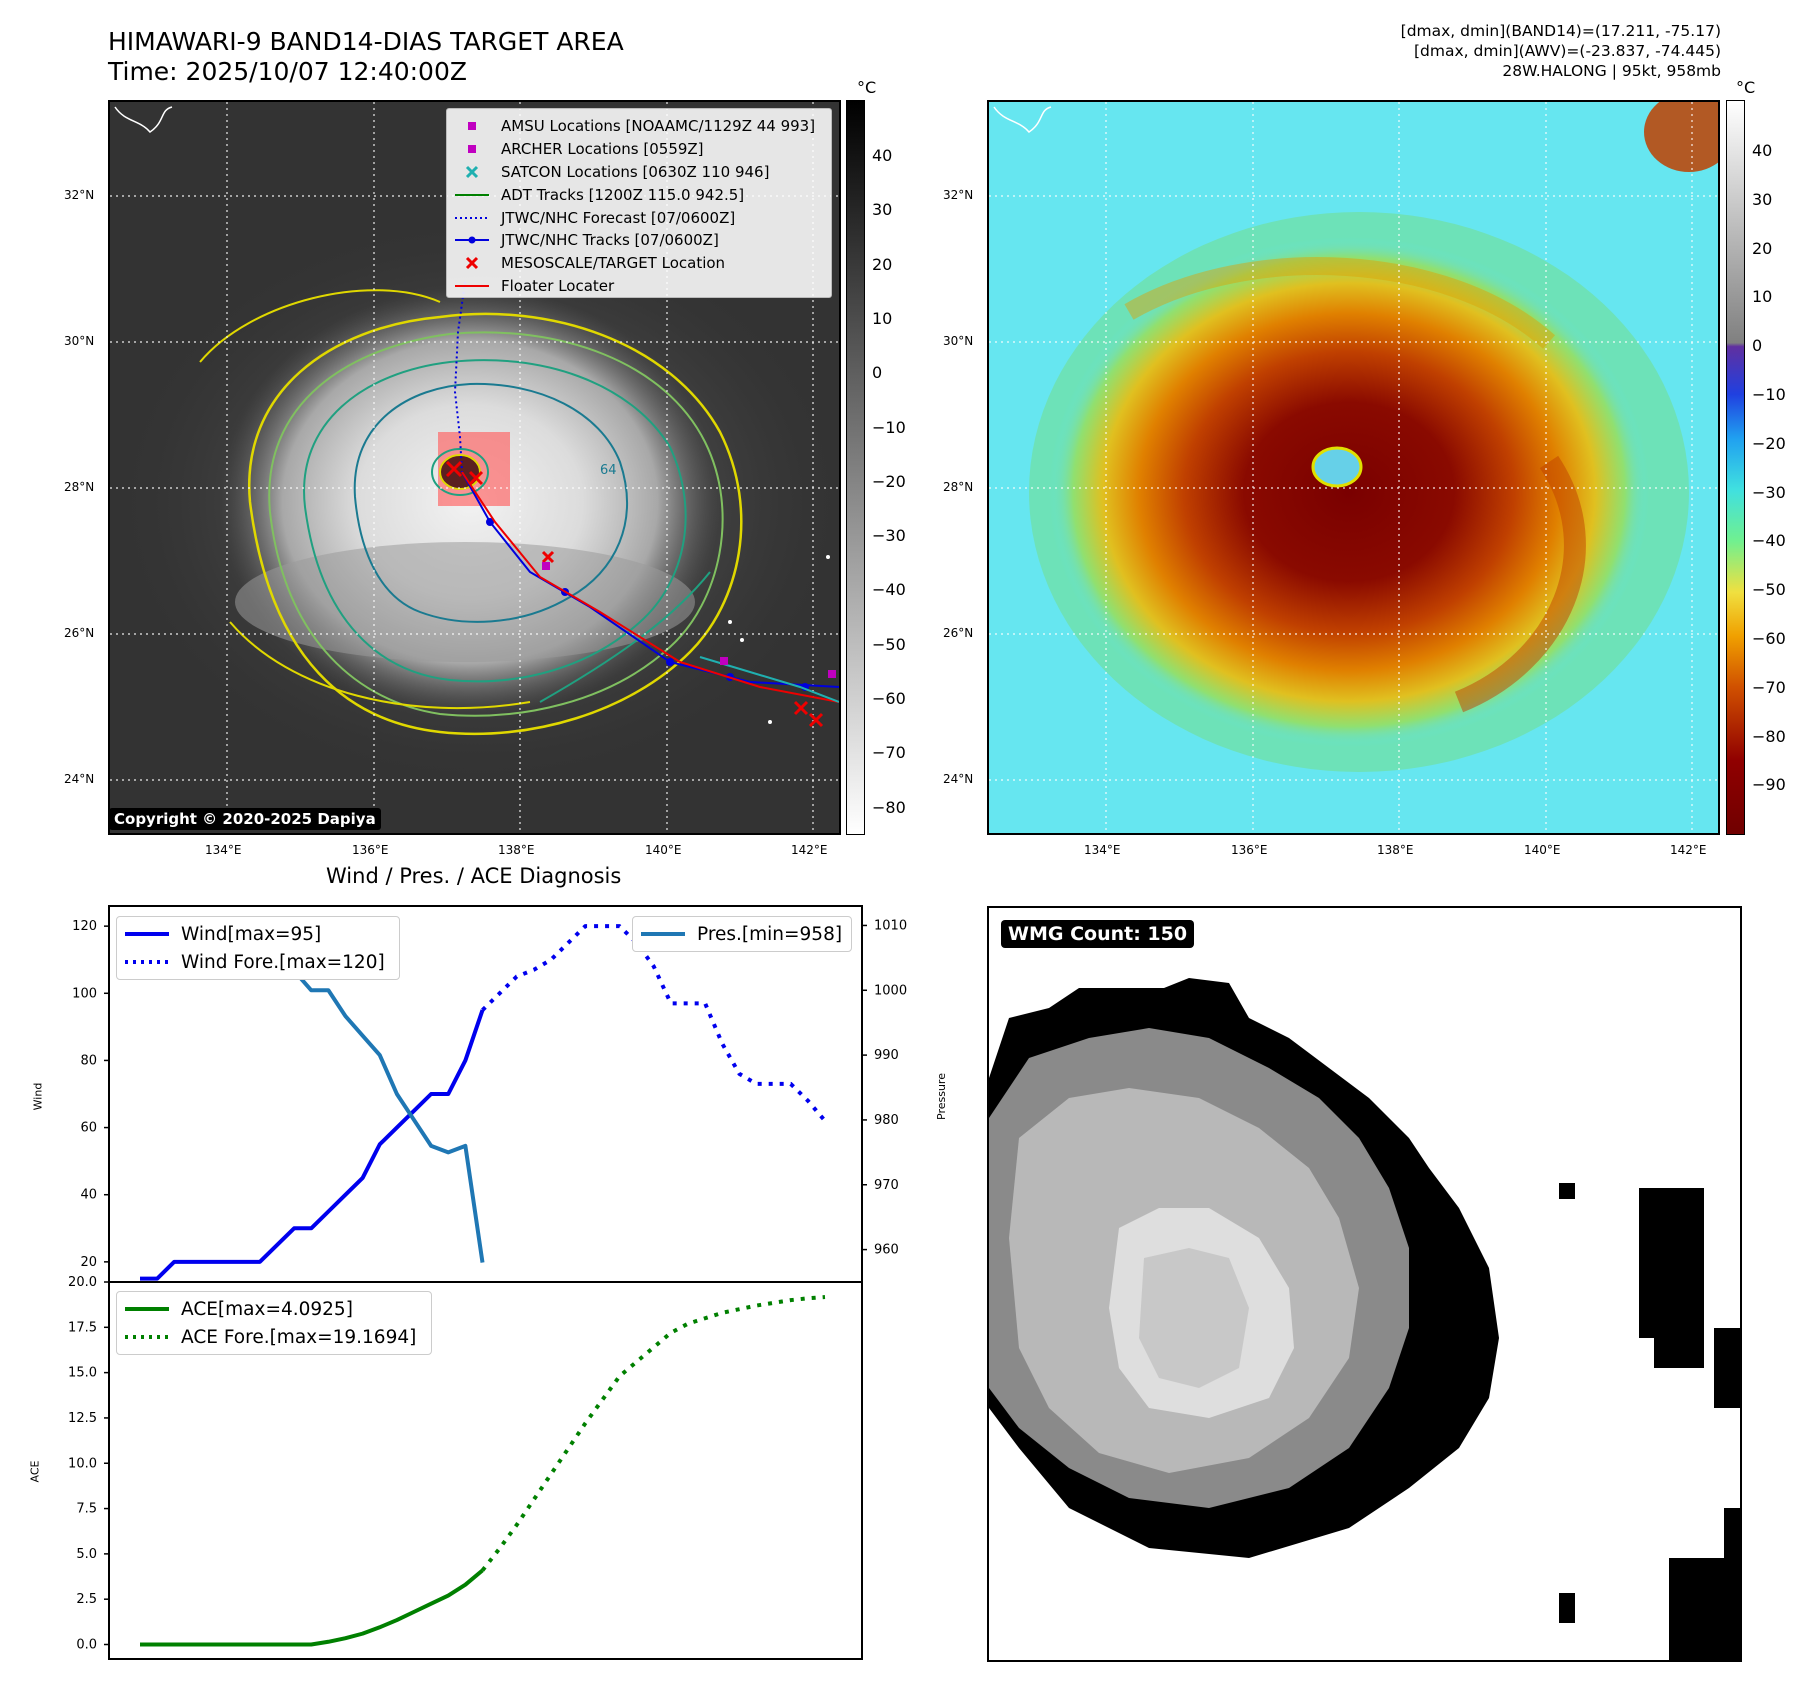  I want to click on legend-label: AMSU Locations [NOAAMC/1129Z 44 993], so click(658, 126).